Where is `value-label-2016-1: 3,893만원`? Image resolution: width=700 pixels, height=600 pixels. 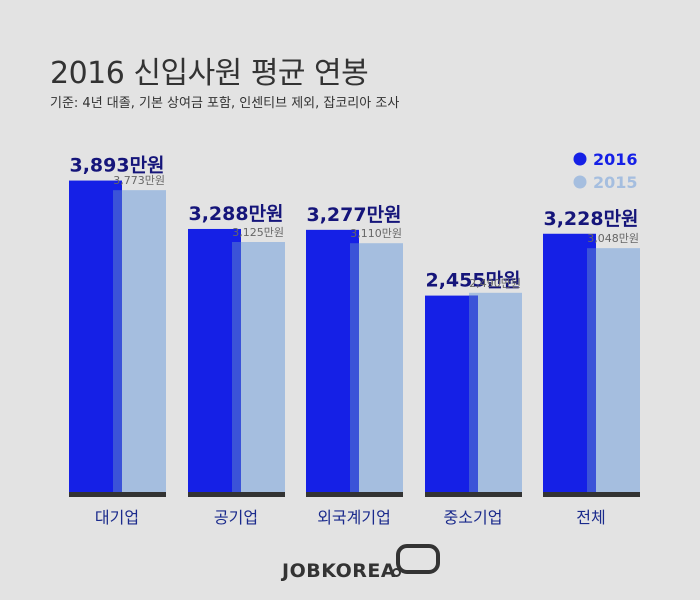 value-label-2016-1: 3,893만원 is located at coordinates (116, 166).